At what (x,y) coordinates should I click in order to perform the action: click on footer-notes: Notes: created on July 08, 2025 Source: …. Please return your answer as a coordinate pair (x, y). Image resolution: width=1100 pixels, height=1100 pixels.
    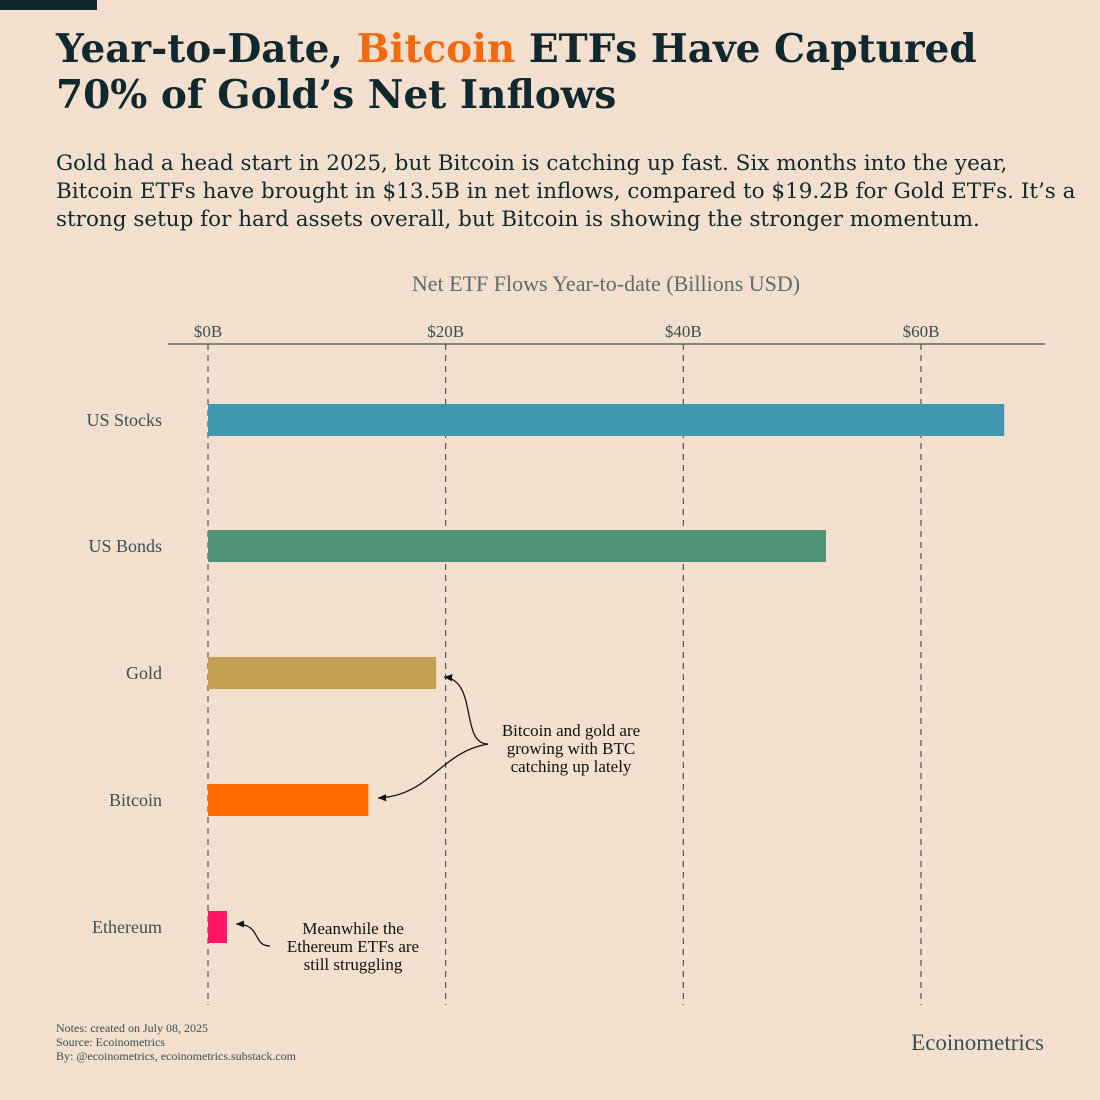
    Looking at the image, I should click on (176, 1042).